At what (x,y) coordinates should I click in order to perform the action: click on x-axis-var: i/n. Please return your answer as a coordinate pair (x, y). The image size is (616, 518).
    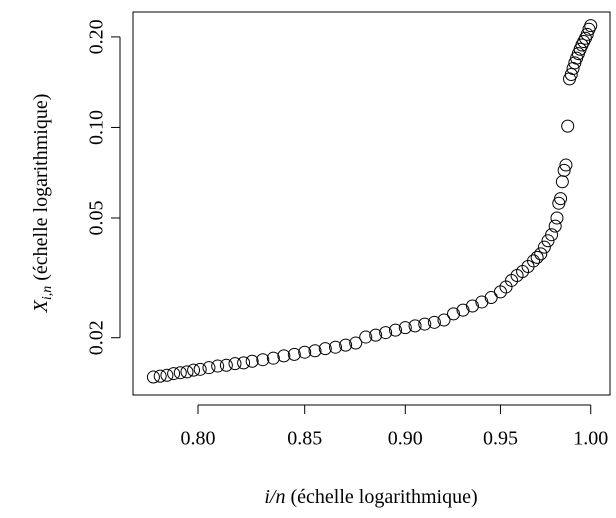
    Looking at the image, I should click on (274, 497).